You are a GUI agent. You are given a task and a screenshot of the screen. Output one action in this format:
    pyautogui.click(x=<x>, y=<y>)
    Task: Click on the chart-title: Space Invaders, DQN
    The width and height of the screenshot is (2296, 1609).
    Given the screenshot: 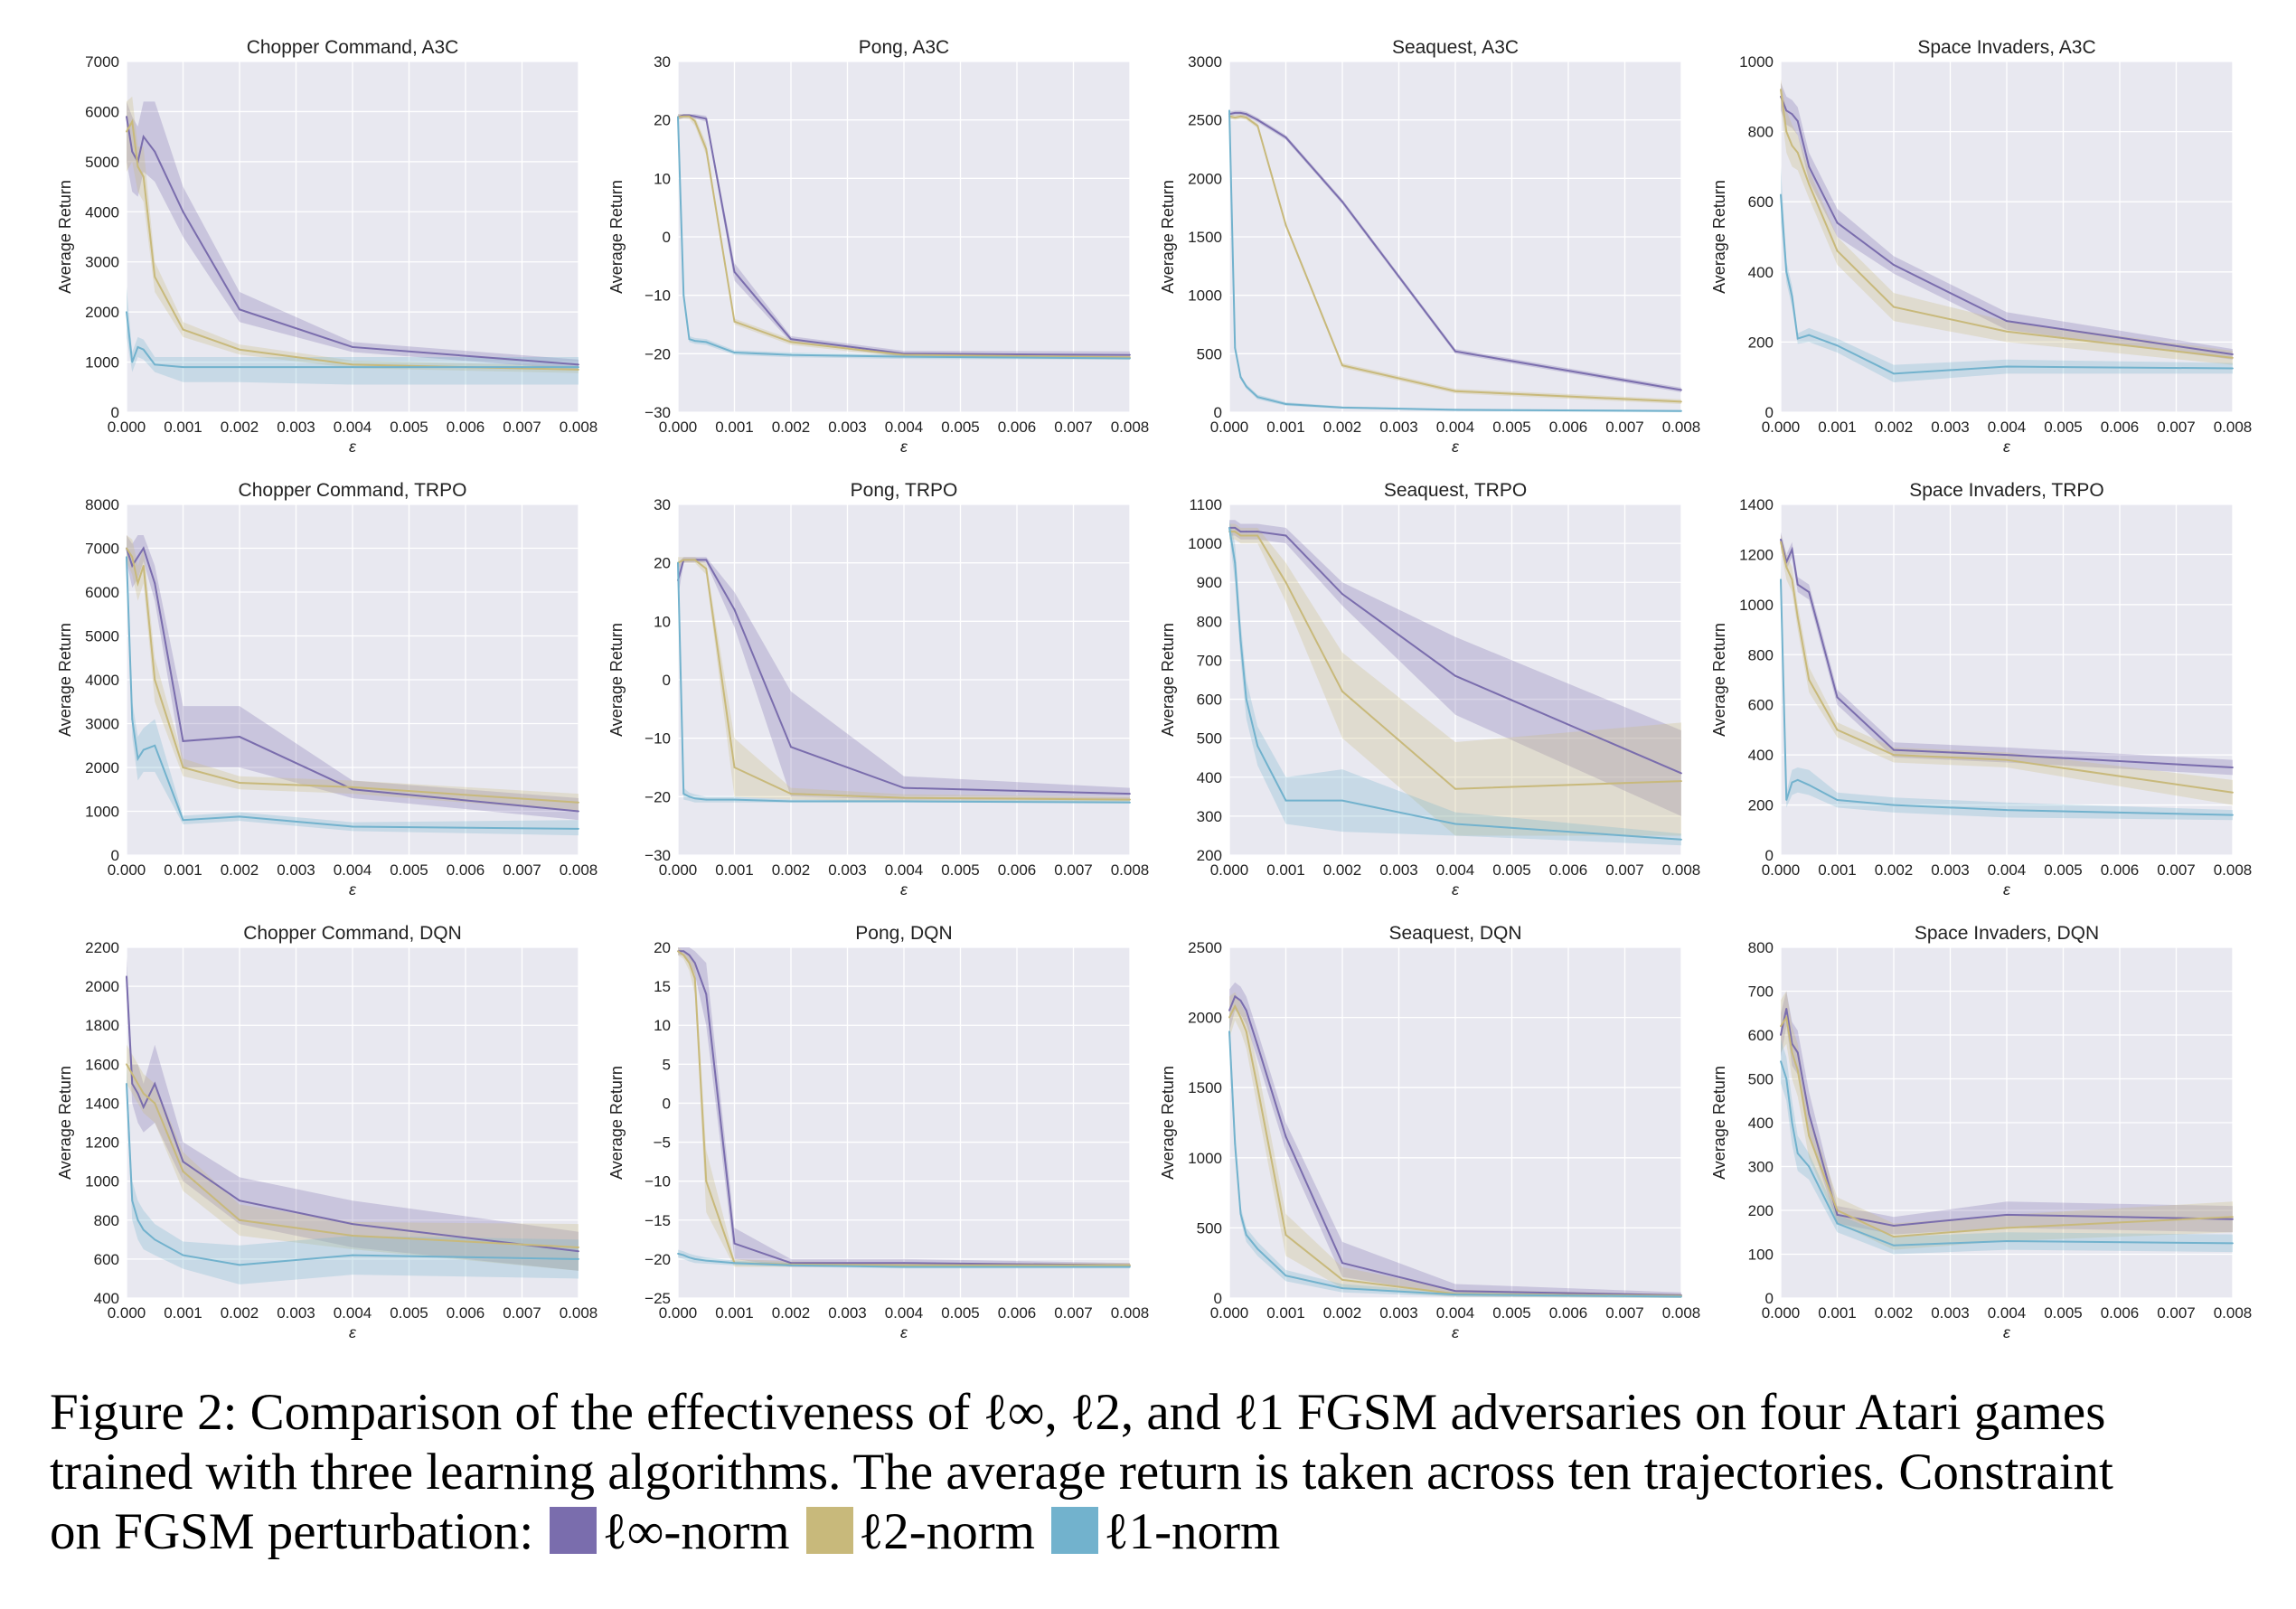 What is the action you would take?
    pyautogui.click(x=2007, y=933)
    